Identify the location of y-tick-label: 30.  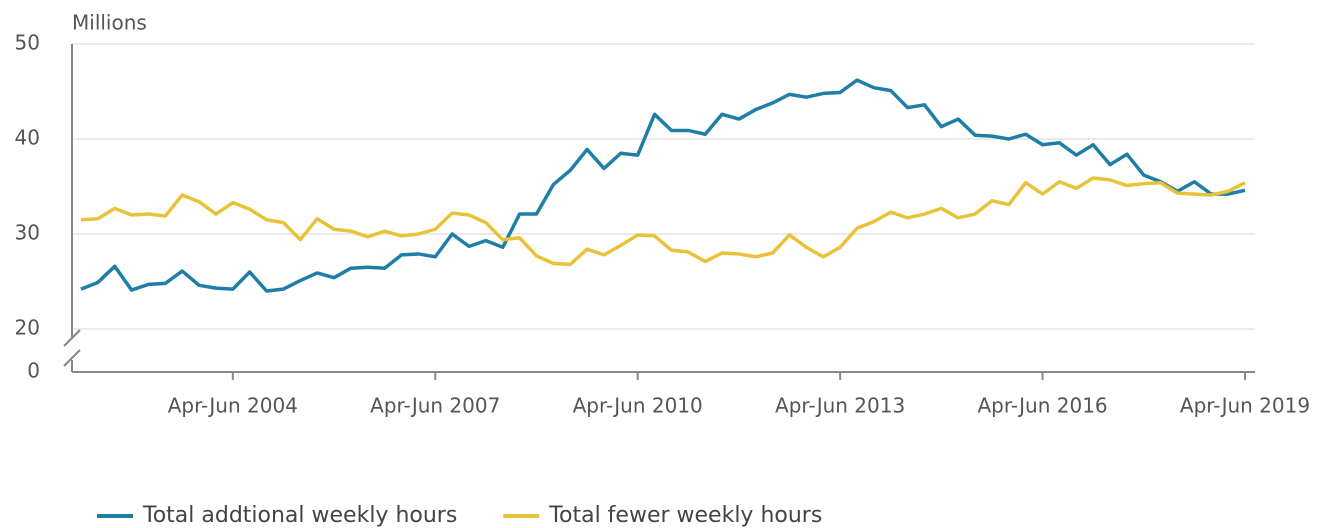
(27, 233).